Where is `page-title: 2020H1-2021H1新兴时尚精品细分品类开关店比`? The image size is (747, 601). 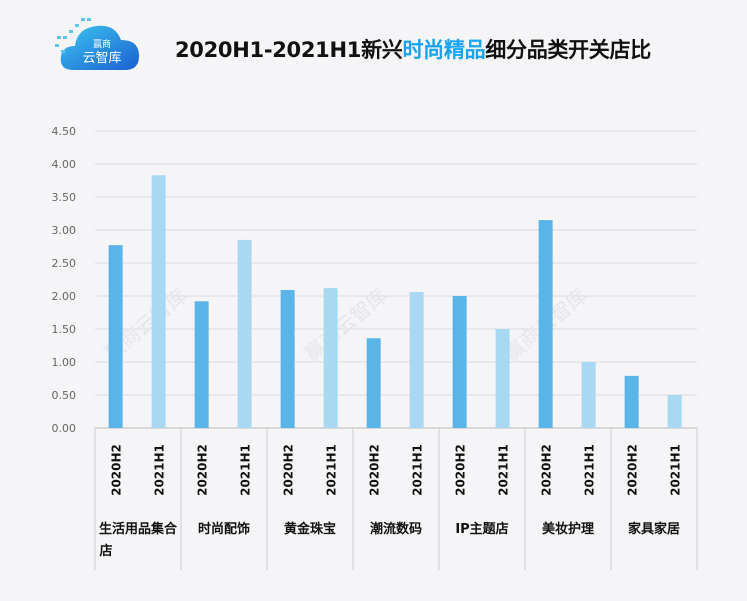
page-title: 2020H1-2021H1新兴时尚精品细分品类开关店比 is located at coordinates (413, 50).